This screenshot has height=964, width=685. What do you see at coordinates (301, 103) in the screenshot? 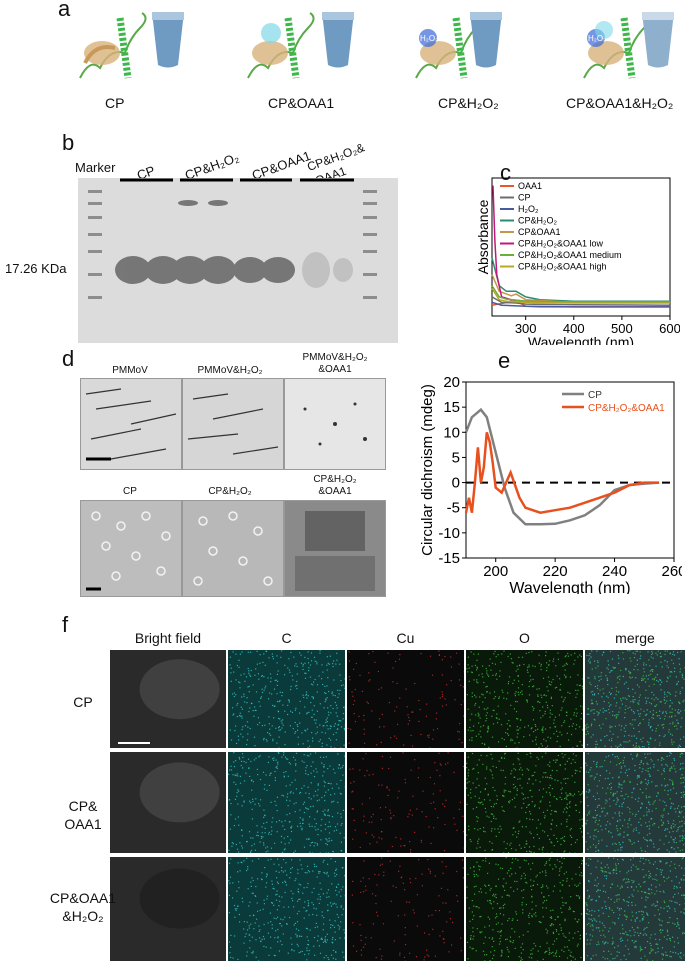
I see `caption-cp-oaa1: CP&OAA1` at bounding box center [301, 103].